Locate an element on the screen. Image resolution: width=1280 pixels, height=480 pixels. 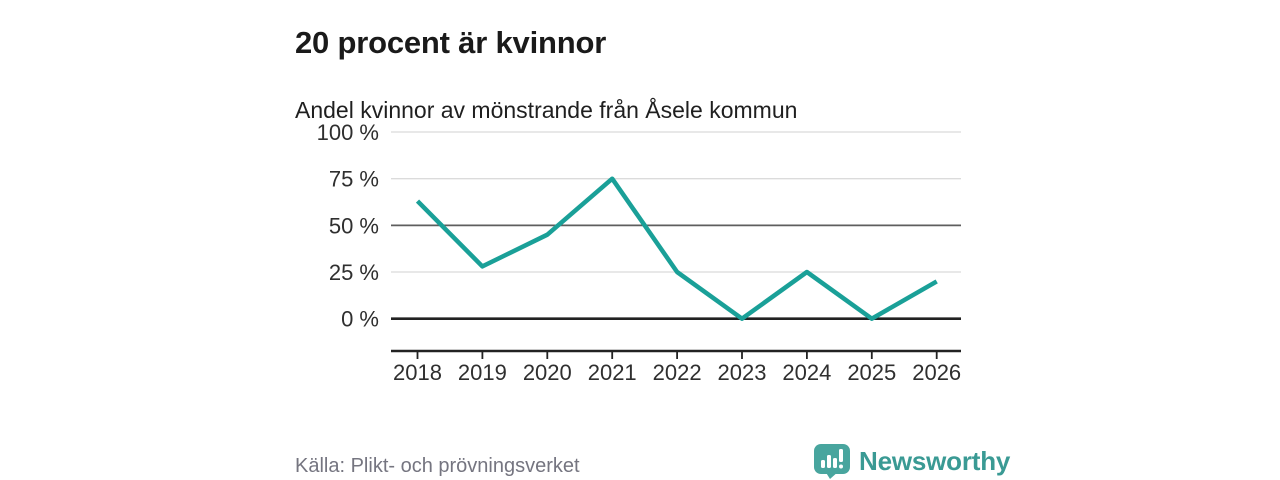
x-axis-label: 2026 is located at coordinates (936, 372).